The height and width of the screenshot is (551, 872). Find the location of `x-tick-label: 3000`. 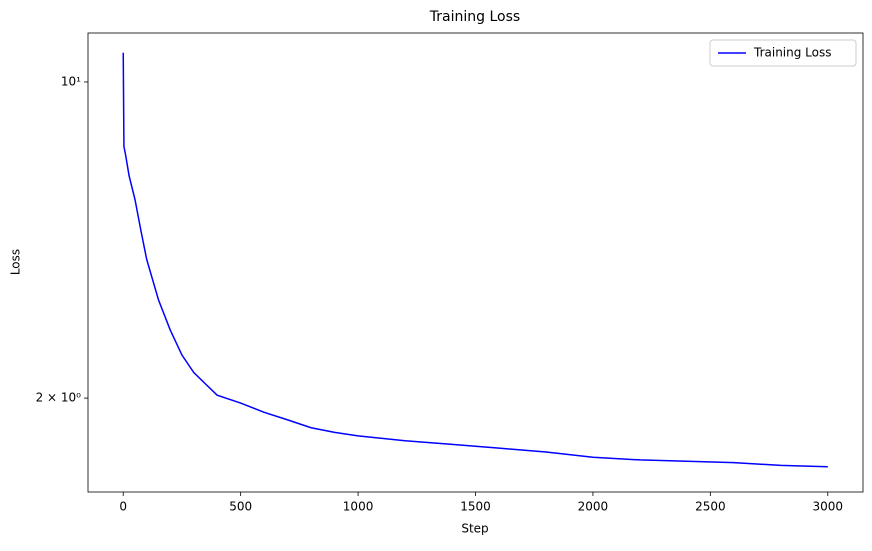

x-tick-label: 3000 is located at coordinates (827, 507).